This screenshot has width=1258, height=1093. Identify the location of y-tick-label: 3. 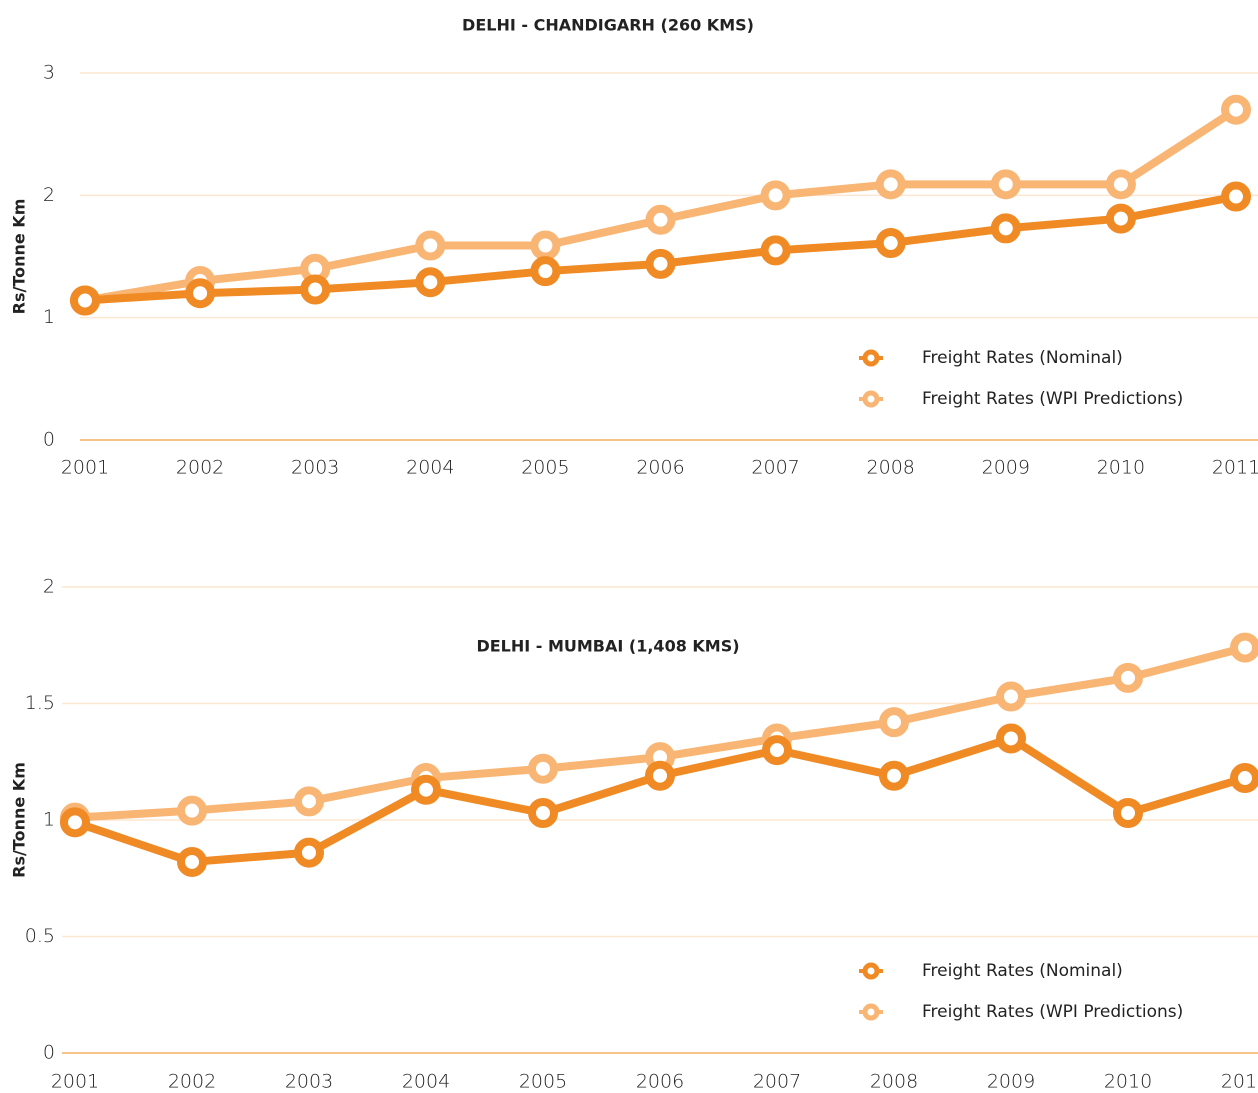
(49, 73).